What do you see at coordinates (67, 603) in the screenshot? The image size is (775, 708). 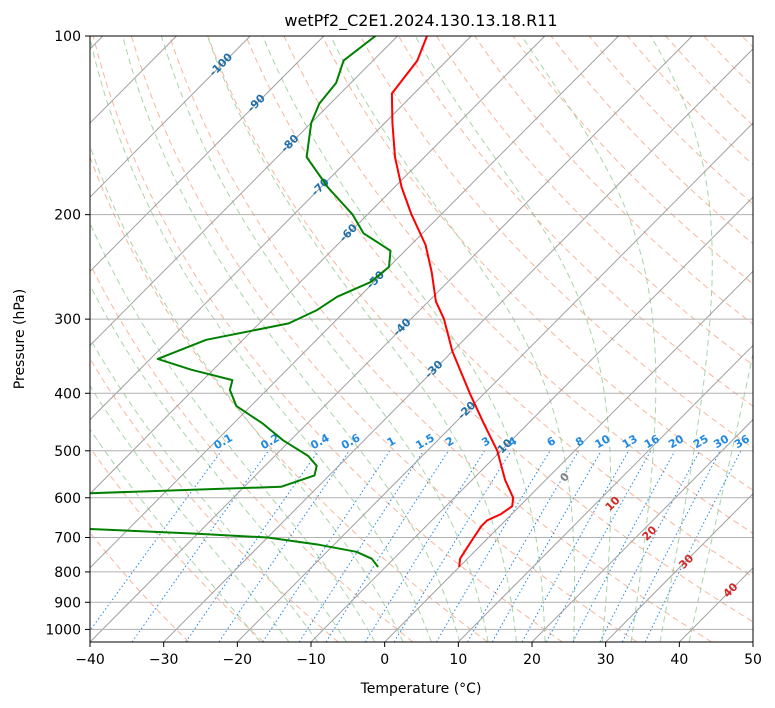 I see `y-tick-label: 900` at bounding box center [67, 603].